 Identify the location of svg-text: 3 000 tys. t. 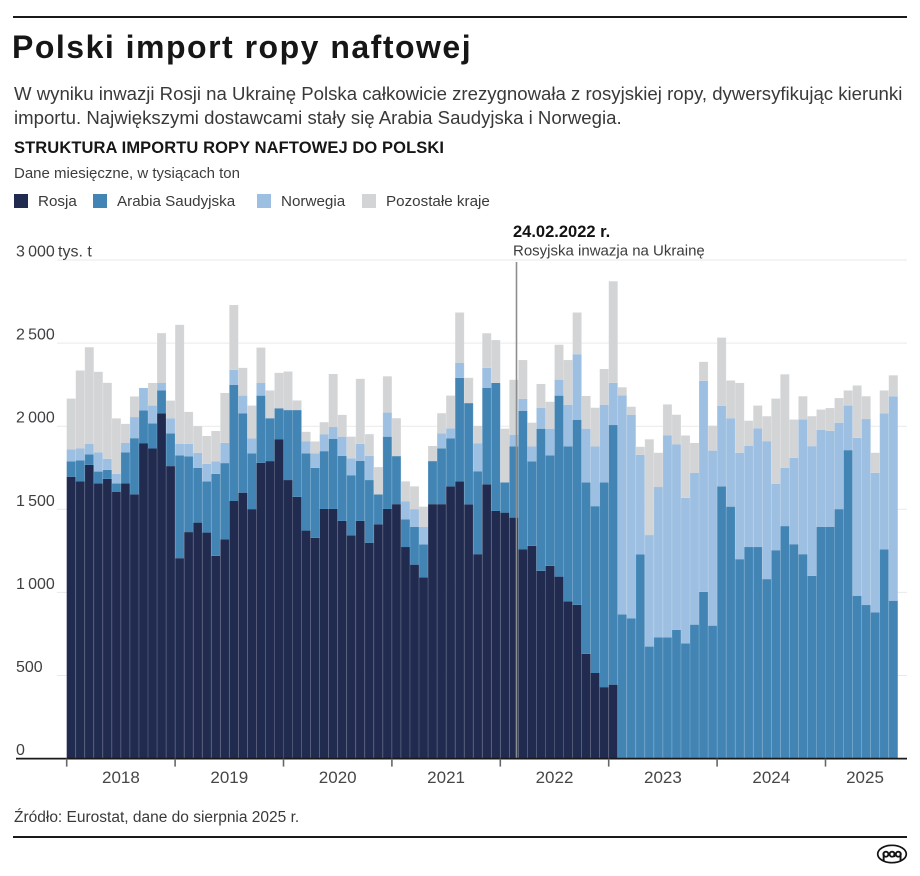
(54, 252).